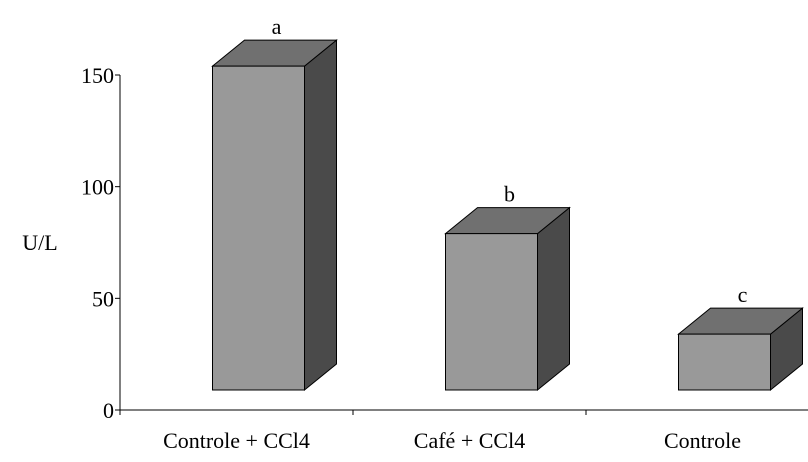  Describe the element at coordinates (509, 194) in the screenshot. I see `bar-annotation: b` at that location.